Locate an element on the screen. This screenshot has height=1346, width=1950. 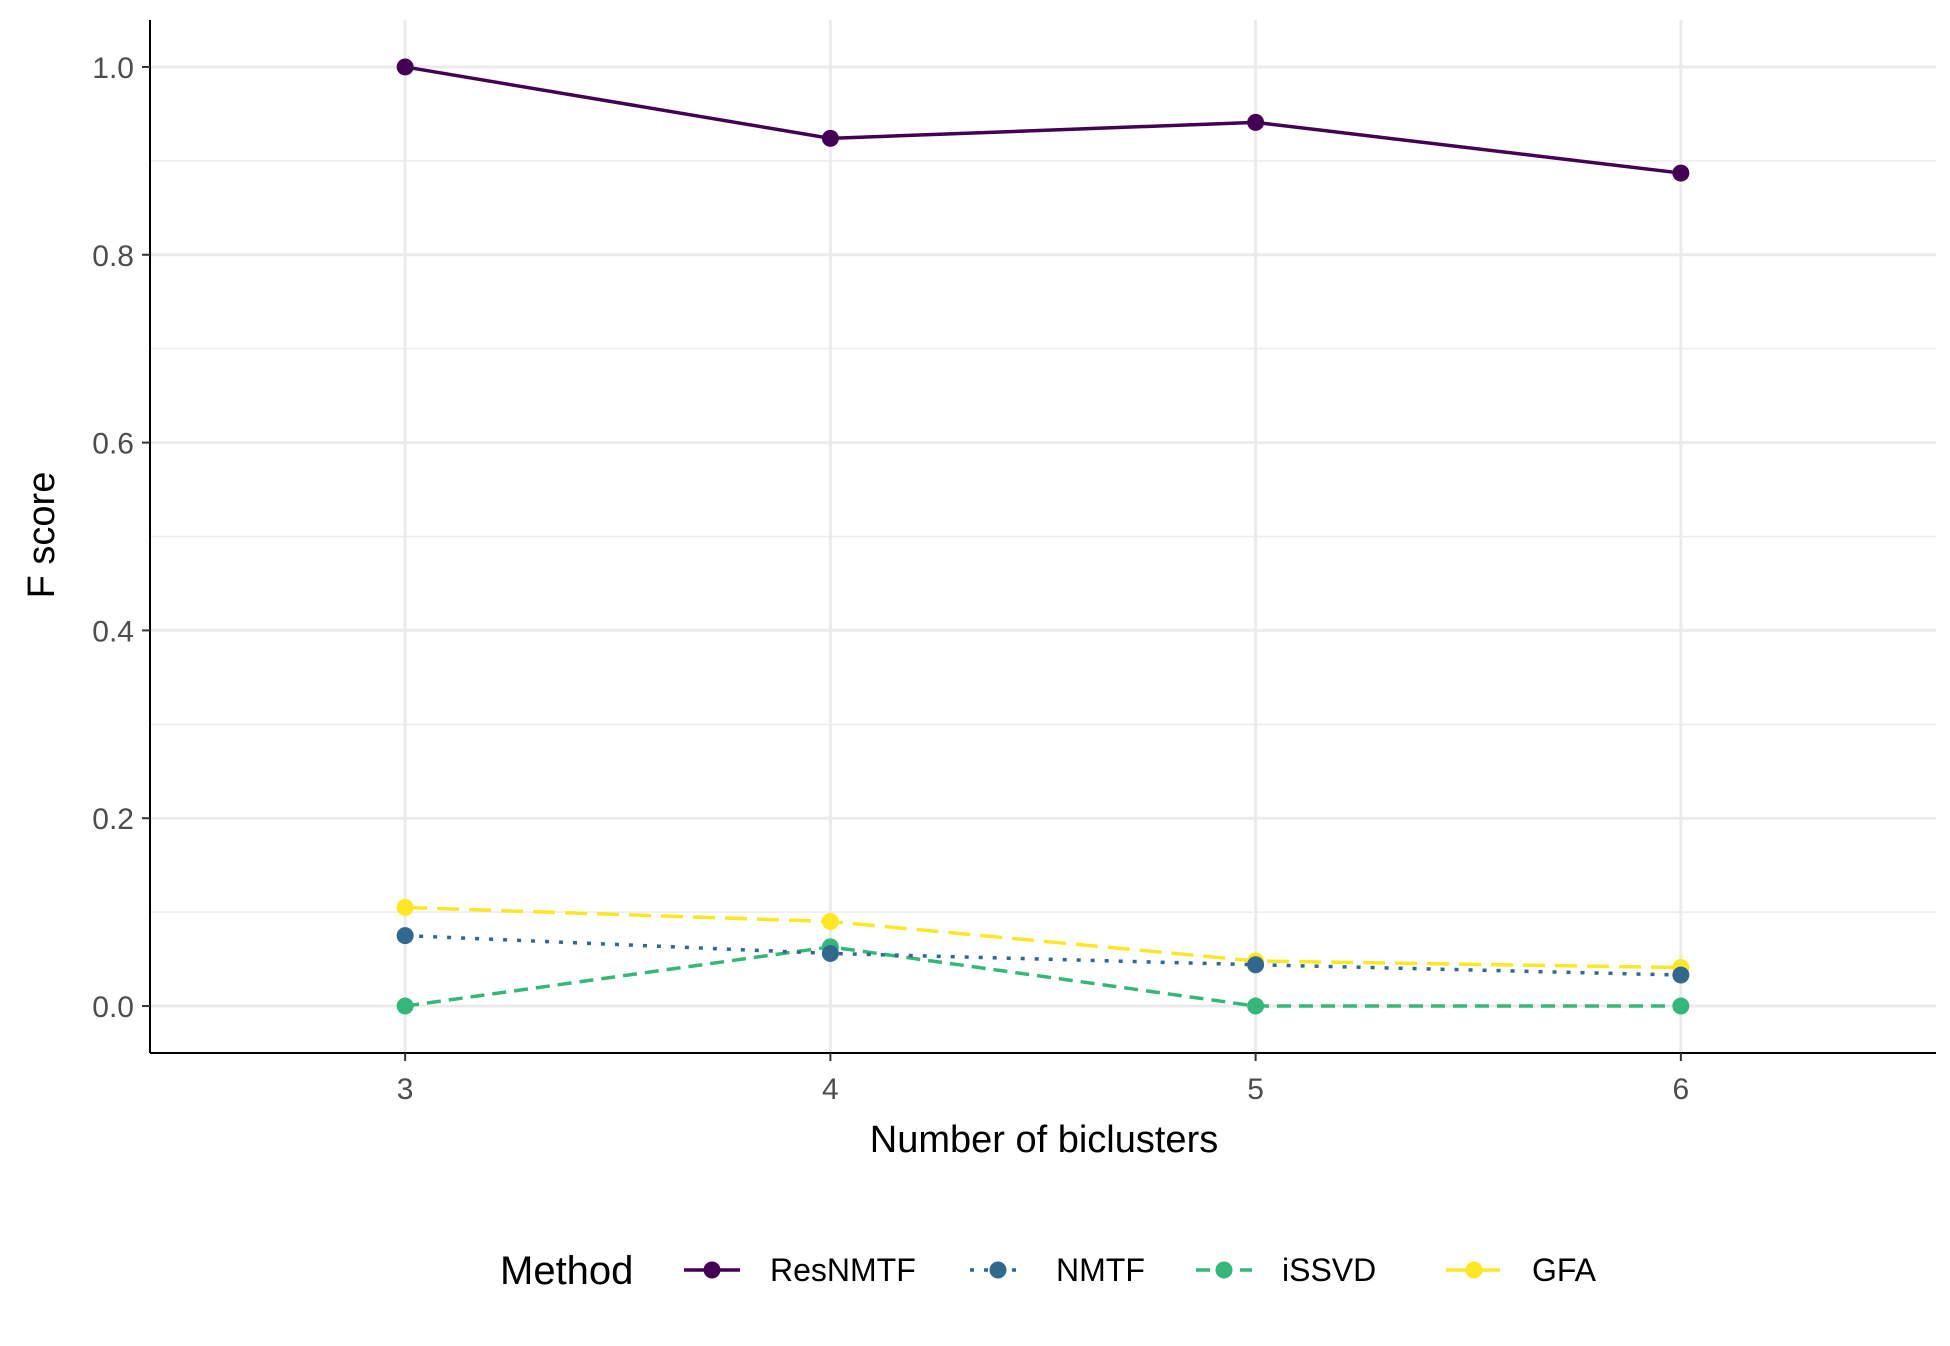
y-tick-label: 0.2 is located at coordinates (113, 819).